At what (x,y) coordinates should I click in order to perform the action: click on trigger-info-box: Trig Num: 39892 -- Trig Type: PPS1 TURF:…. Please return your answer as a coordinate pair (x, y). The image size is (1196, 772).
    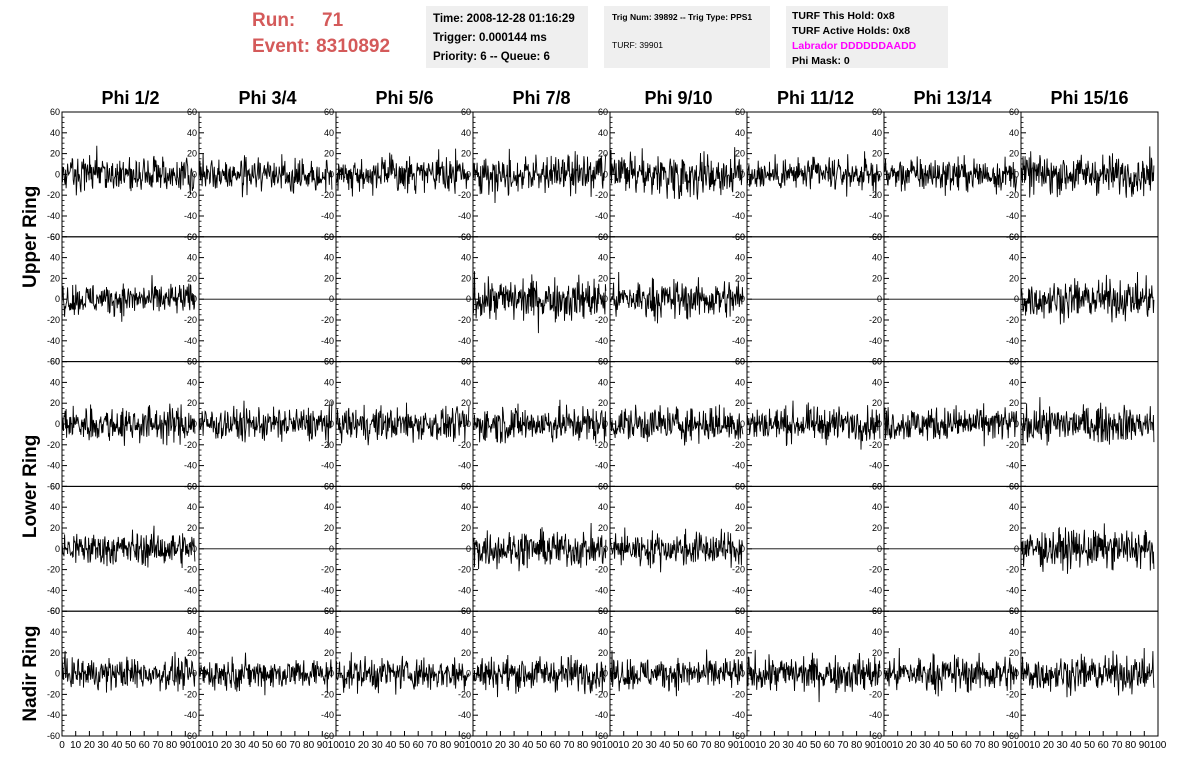
    Looking at the image, I should click on (687, 37).